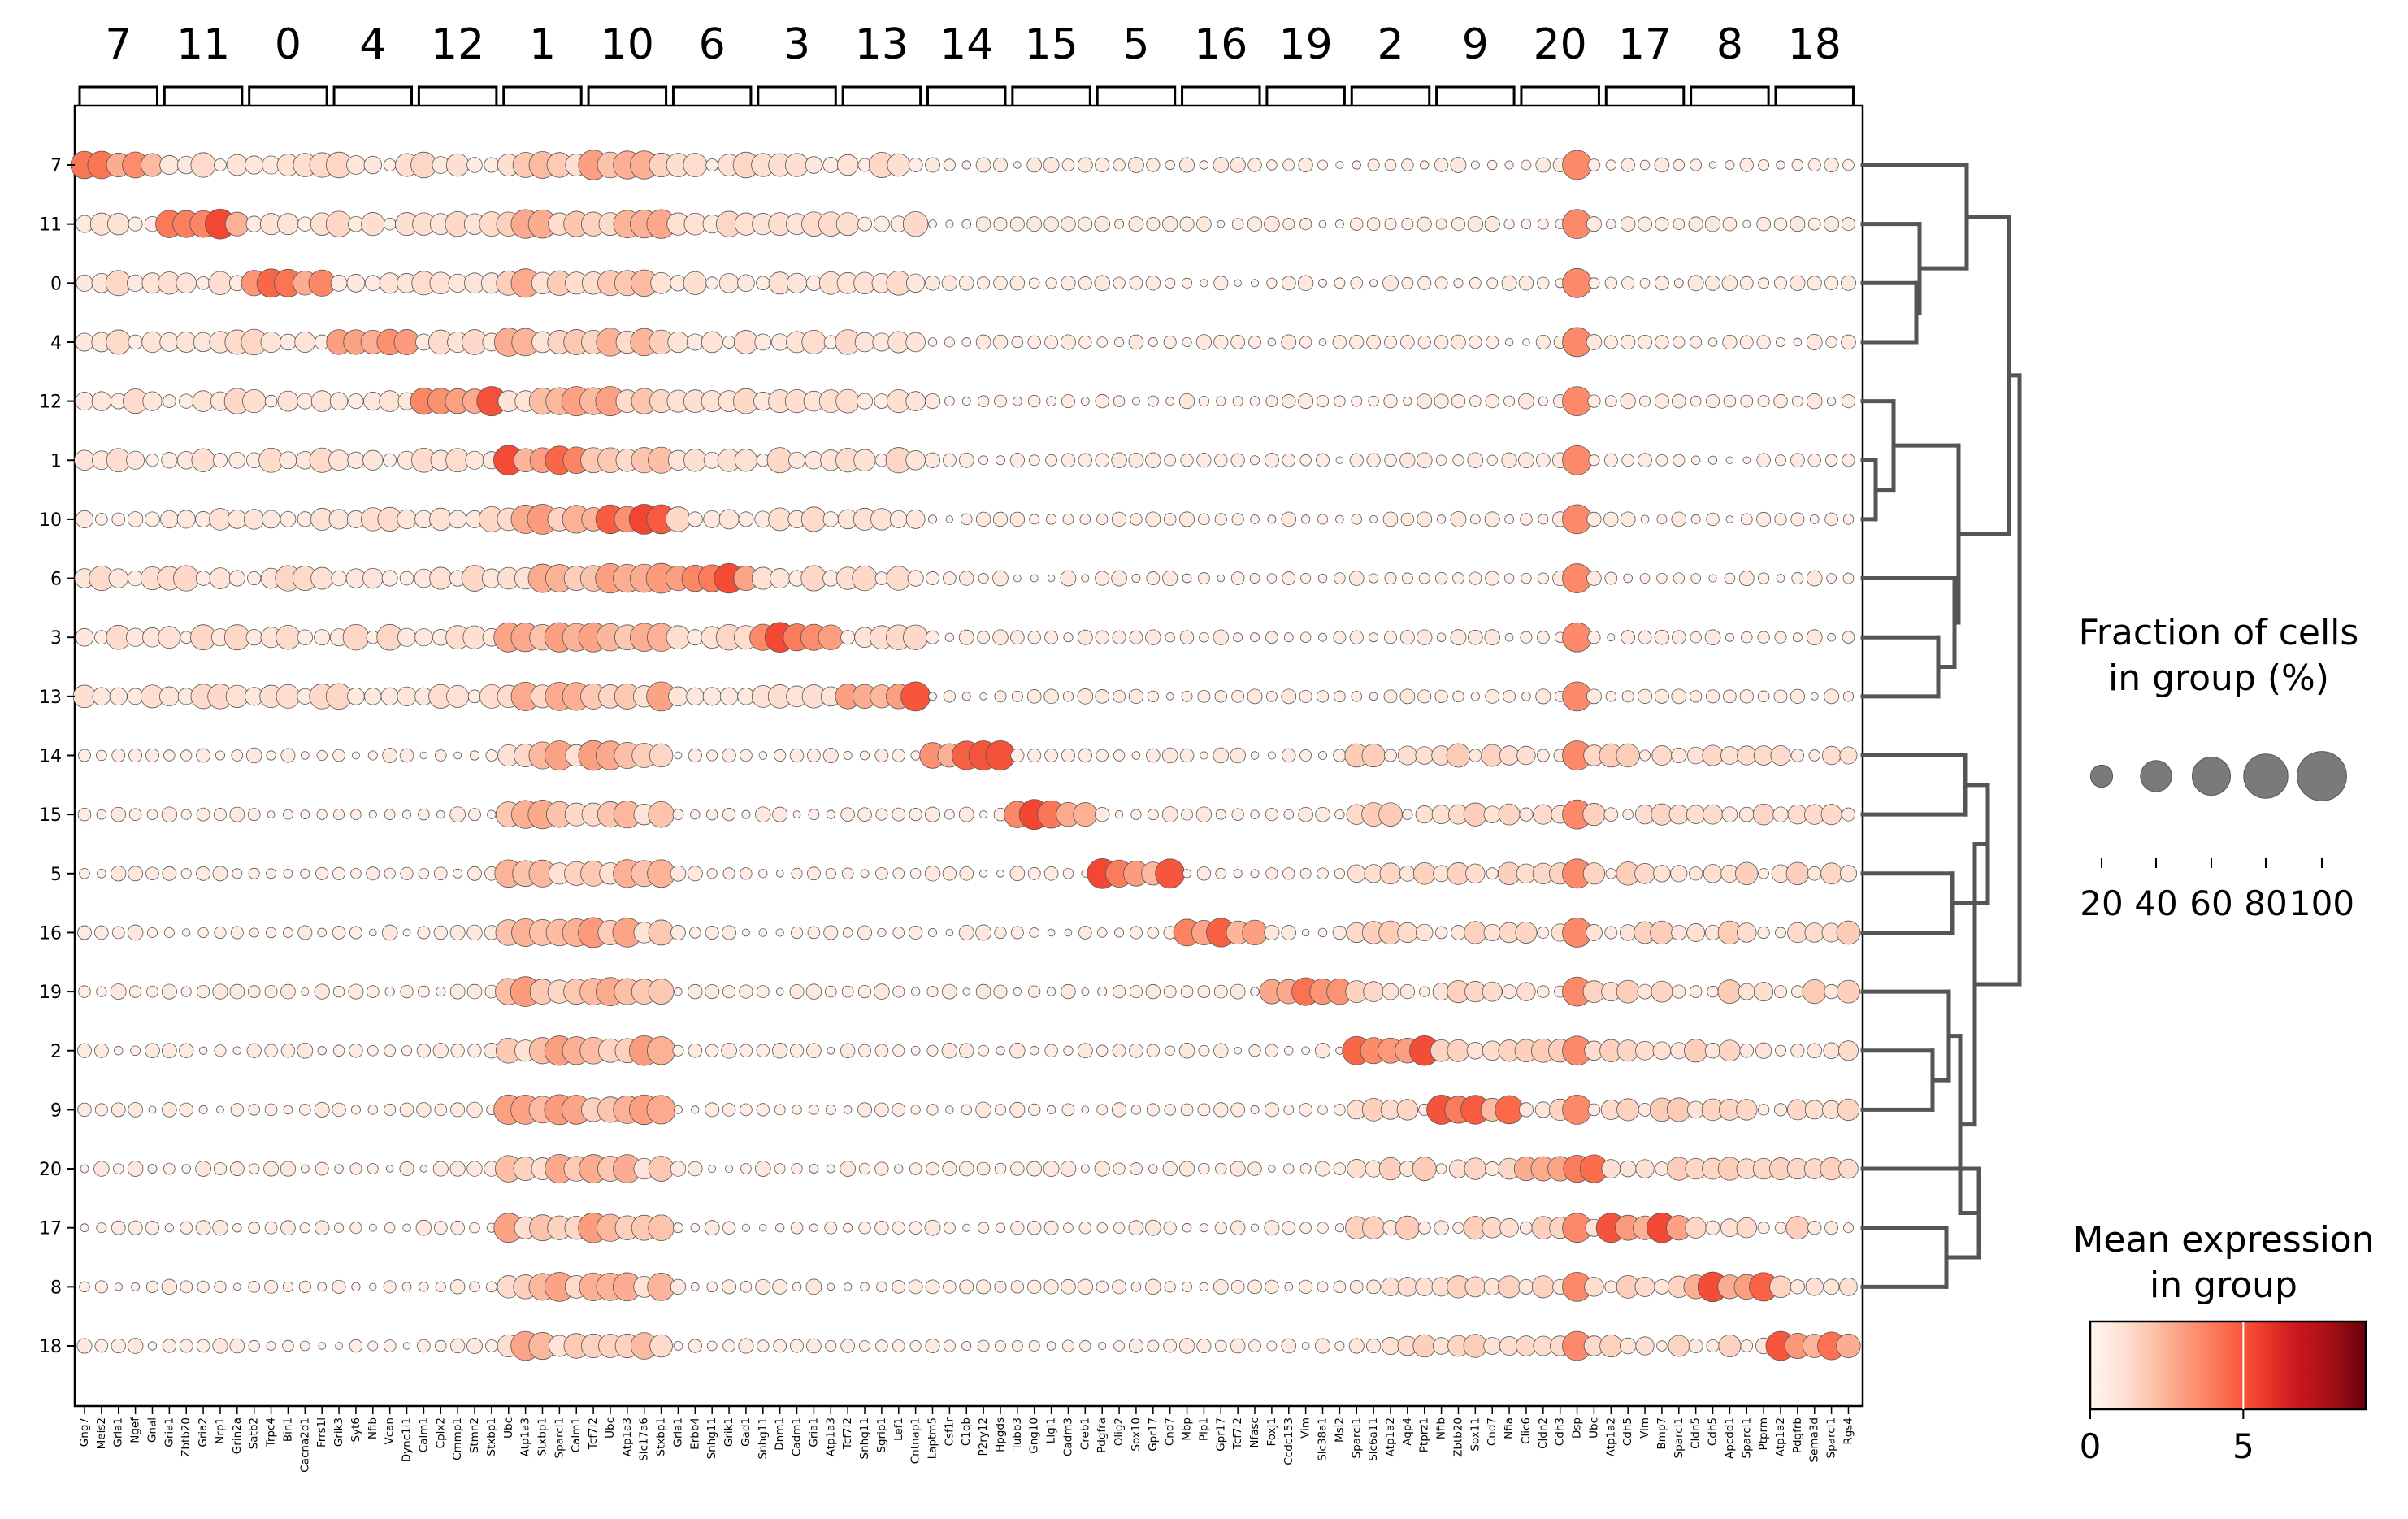  I want to click on gene-label: Apcdd1, so click(1729, 1438).